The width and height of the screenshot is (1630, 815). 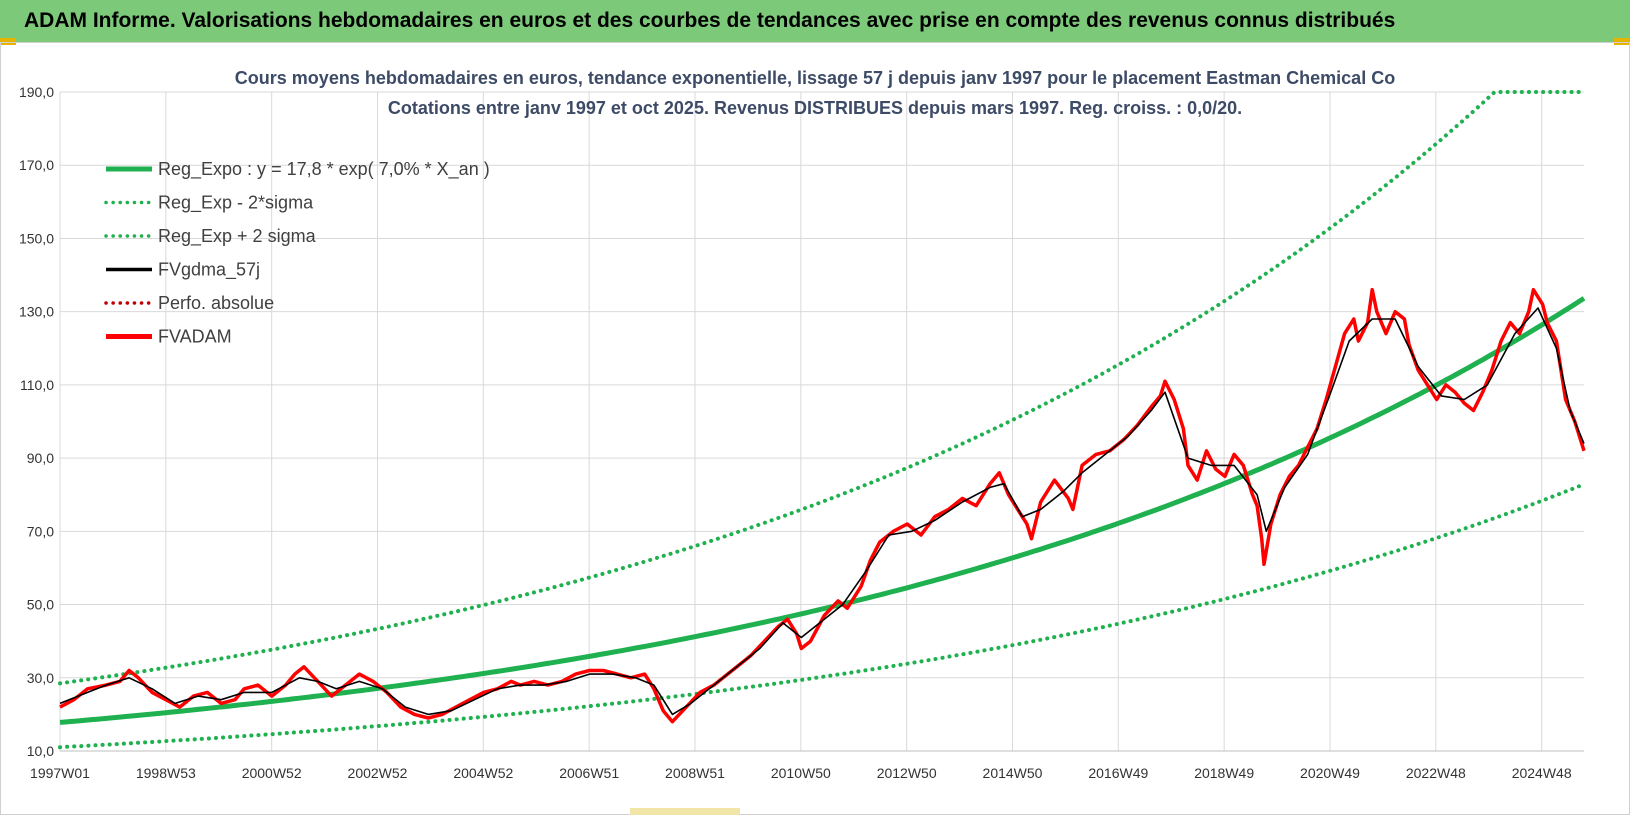 I want to click on x-tick-label: 2020W49, so click(x=1330, y=773).